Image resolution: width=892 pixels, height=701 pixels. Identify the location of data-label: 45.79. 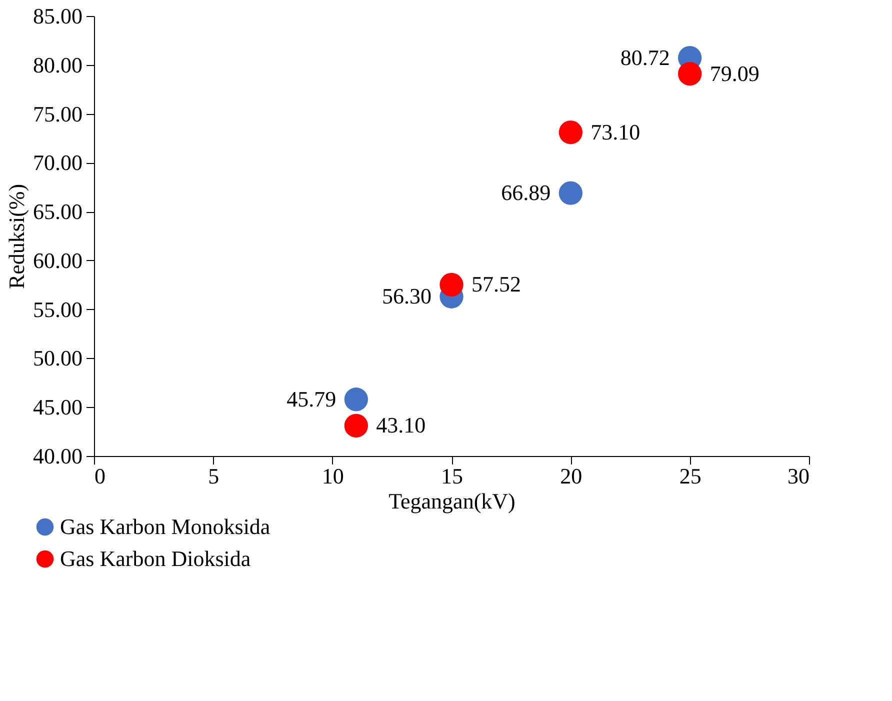
(311, 399).